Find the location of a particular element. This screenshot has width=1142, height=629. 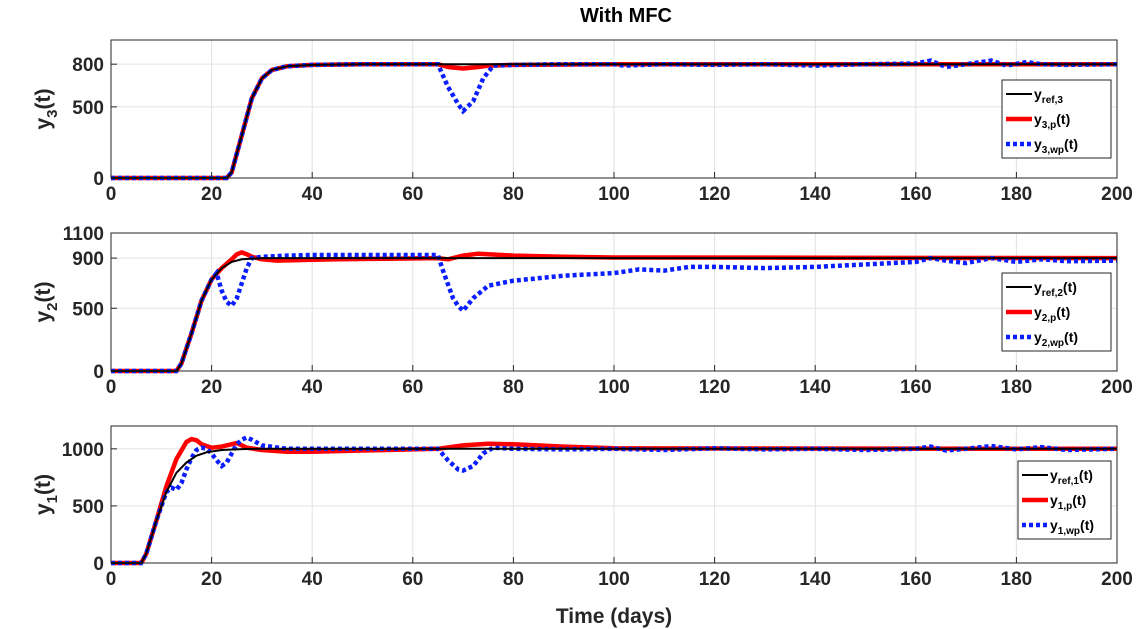

legend-label-p: y3,p(t) is located at coordinates (1052, 121).